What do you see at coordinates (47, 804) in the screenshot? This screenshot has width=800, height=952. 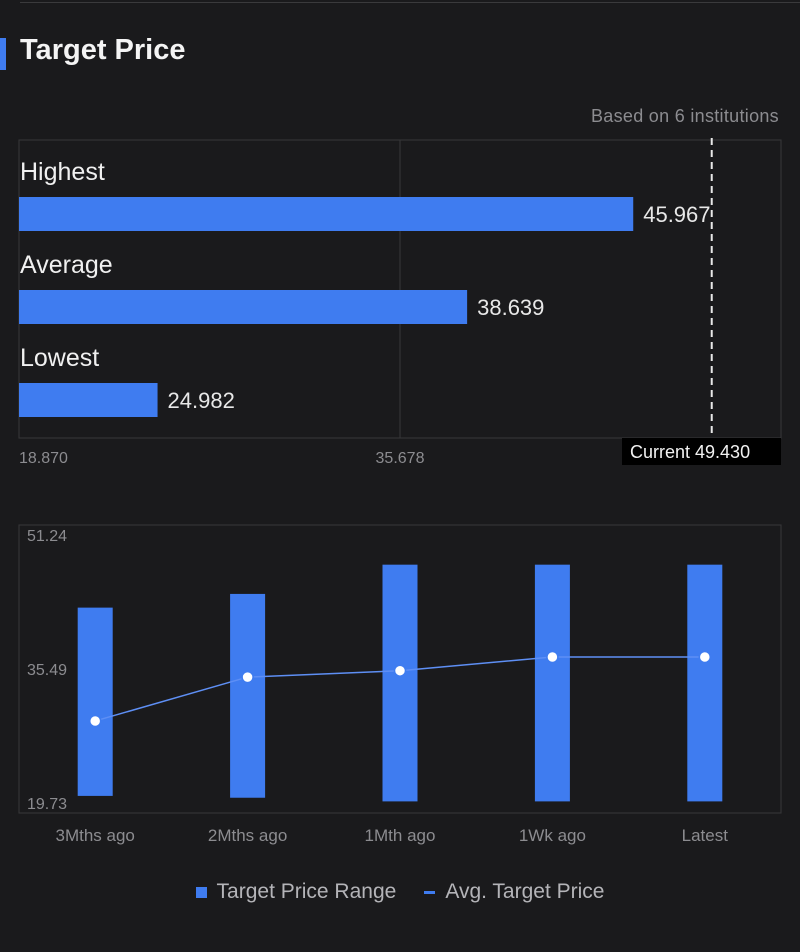 I see `y-tick-label: 19.73` at bounding box center [47, 804].